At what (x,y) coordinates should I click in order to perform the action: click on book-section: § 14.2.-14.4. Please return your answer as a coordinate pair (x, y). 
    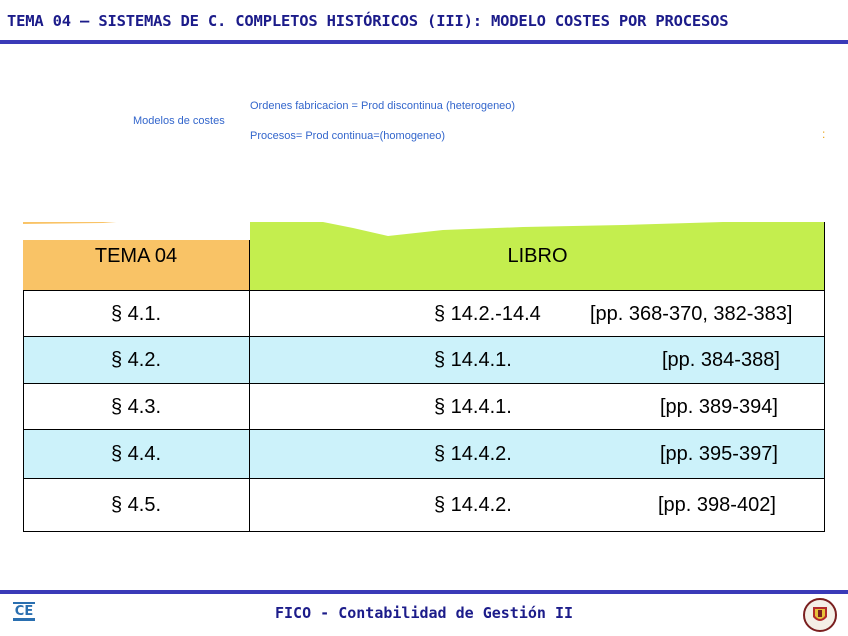
    Looking at the image, I should click on (487, 313).